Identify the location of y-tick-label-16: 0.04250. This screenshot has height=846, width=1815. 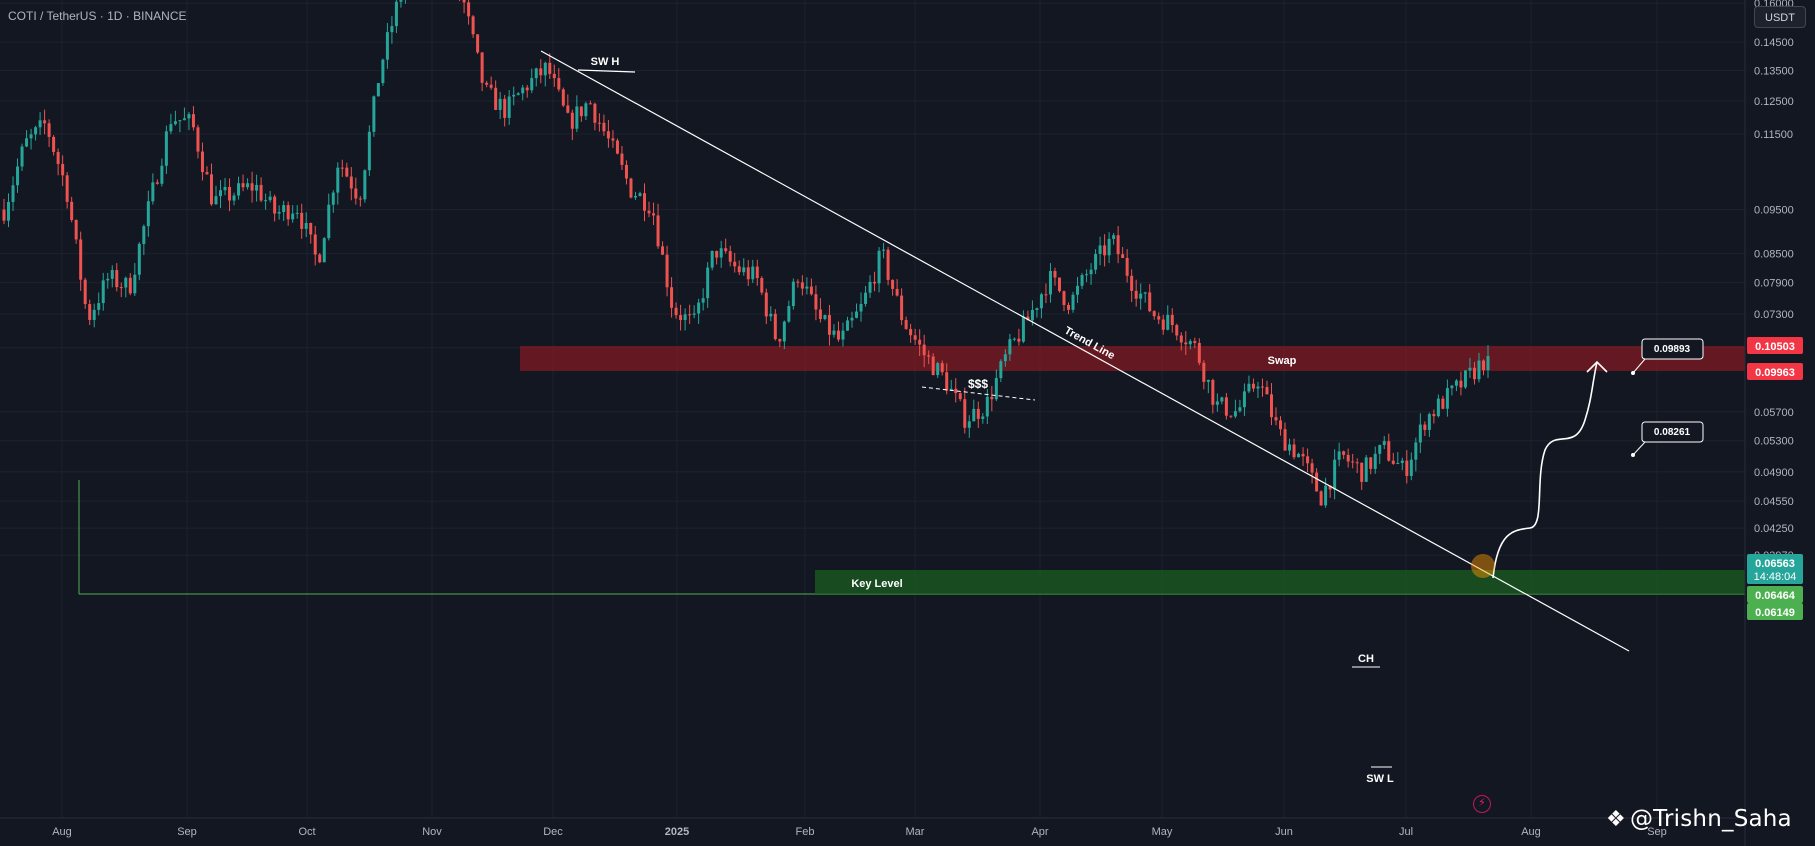
(1774, 529).